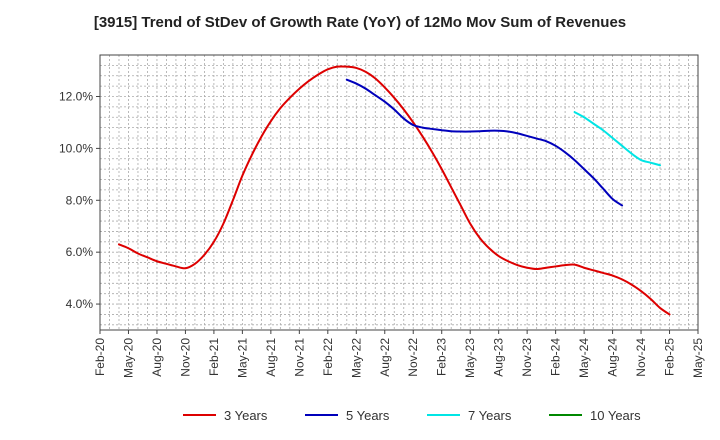 The height and width of the screenshot is (440, 720). What do you see at coordinates (613, 357) in the screenshot?
I see `x-tick-label: Aug-24` at bounding box center [613, 357].